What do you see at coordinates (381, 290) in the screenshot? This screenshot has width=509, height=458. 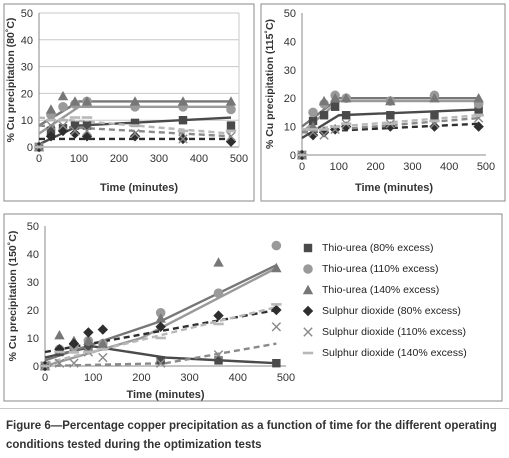 I see `legend-label: Thio-urea (140% excess)` at bounding box center [381, 290].